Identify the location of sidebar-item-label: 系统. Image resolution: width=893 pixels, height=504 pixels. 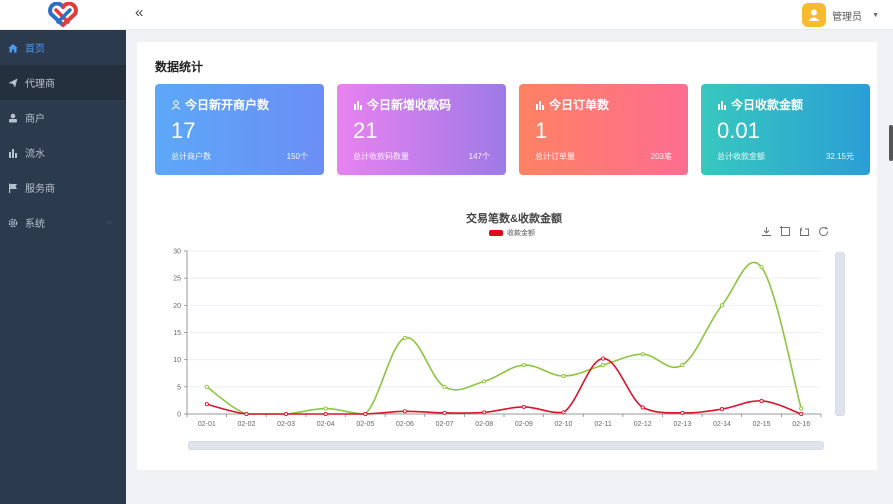
(35, 224).